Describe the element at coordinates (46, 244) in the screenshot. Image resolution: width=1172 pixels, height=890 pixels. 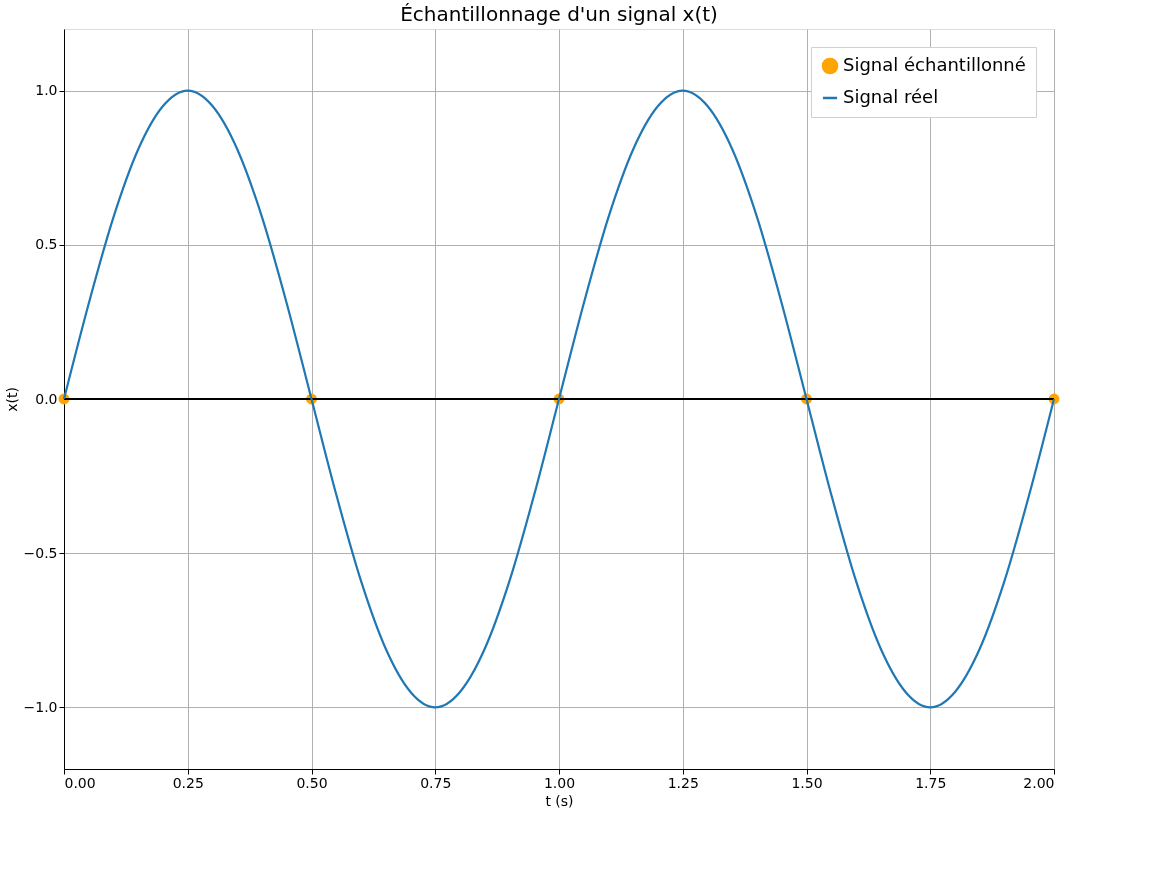
I see `y-tick-label: 0.5` at that location.